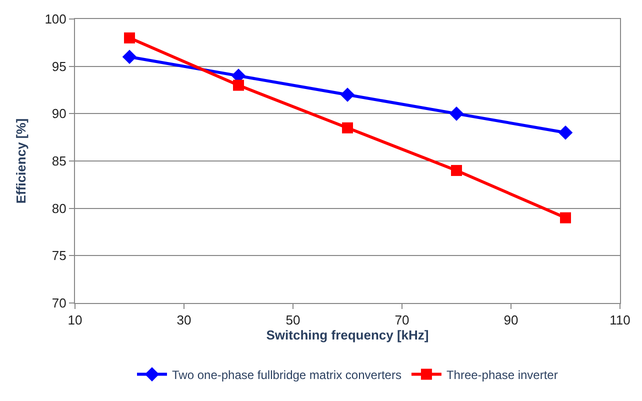 The width and height of the screenshot is (642, 401). Describe the element at coordinates (59, 256) in the screenshot. I see `y-tick-label: 75` at that location.